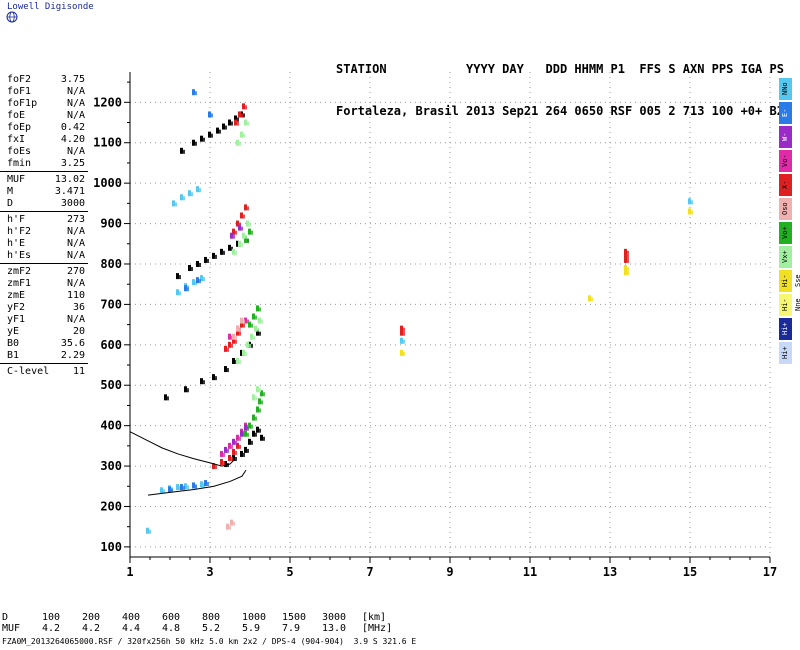  I want to click on legend-swatch: Vx+, so click(785, 257).